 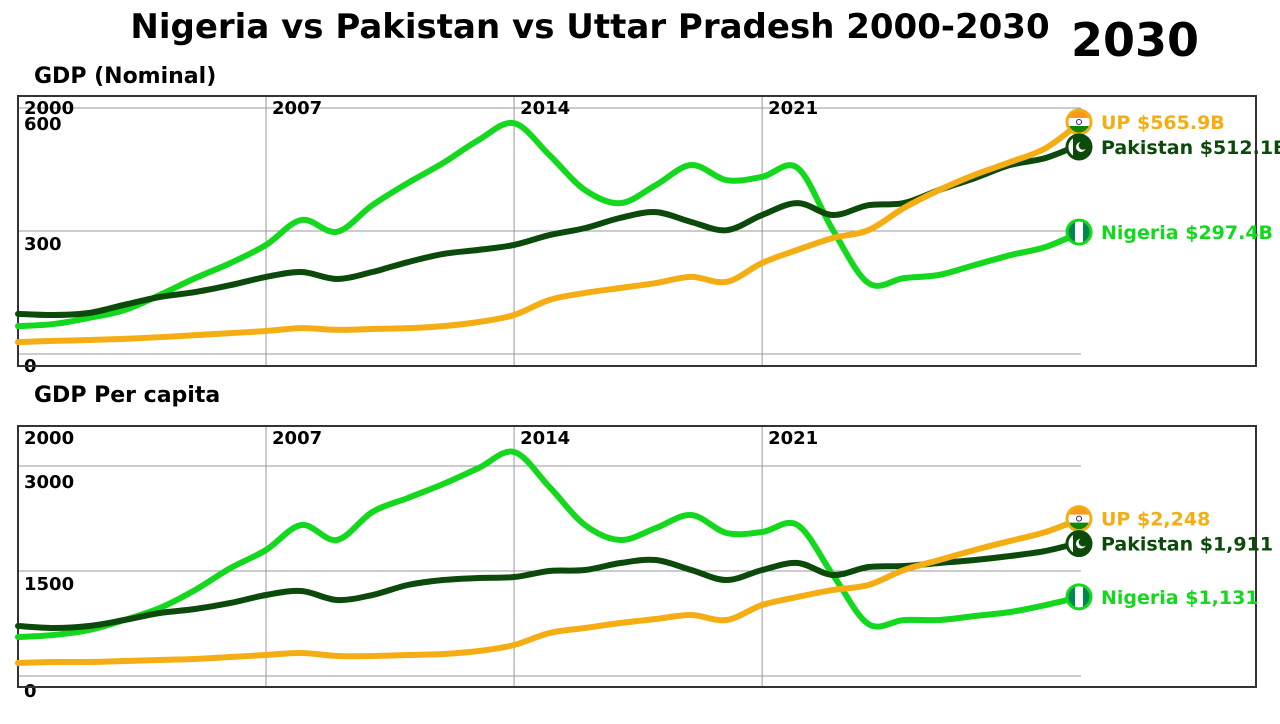 What do you see at coordinates (549, 585) in the screenshot?
I see `series-line-pakistan` at bounding box center [549, 585].